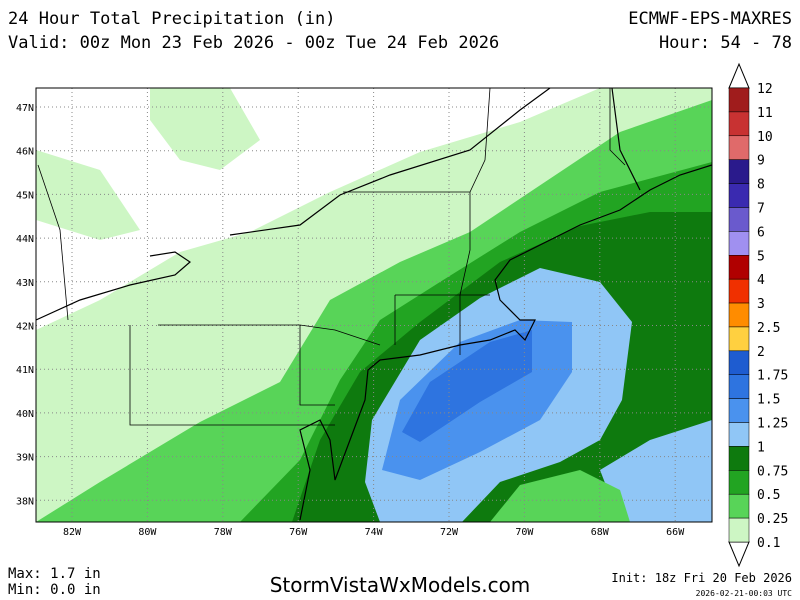 The image size is (800, 600). What do you see at coordinates (54, 590) in the screenshot?
I see `min-value: Min: 0.0 in` at bounding box center [54, 590].